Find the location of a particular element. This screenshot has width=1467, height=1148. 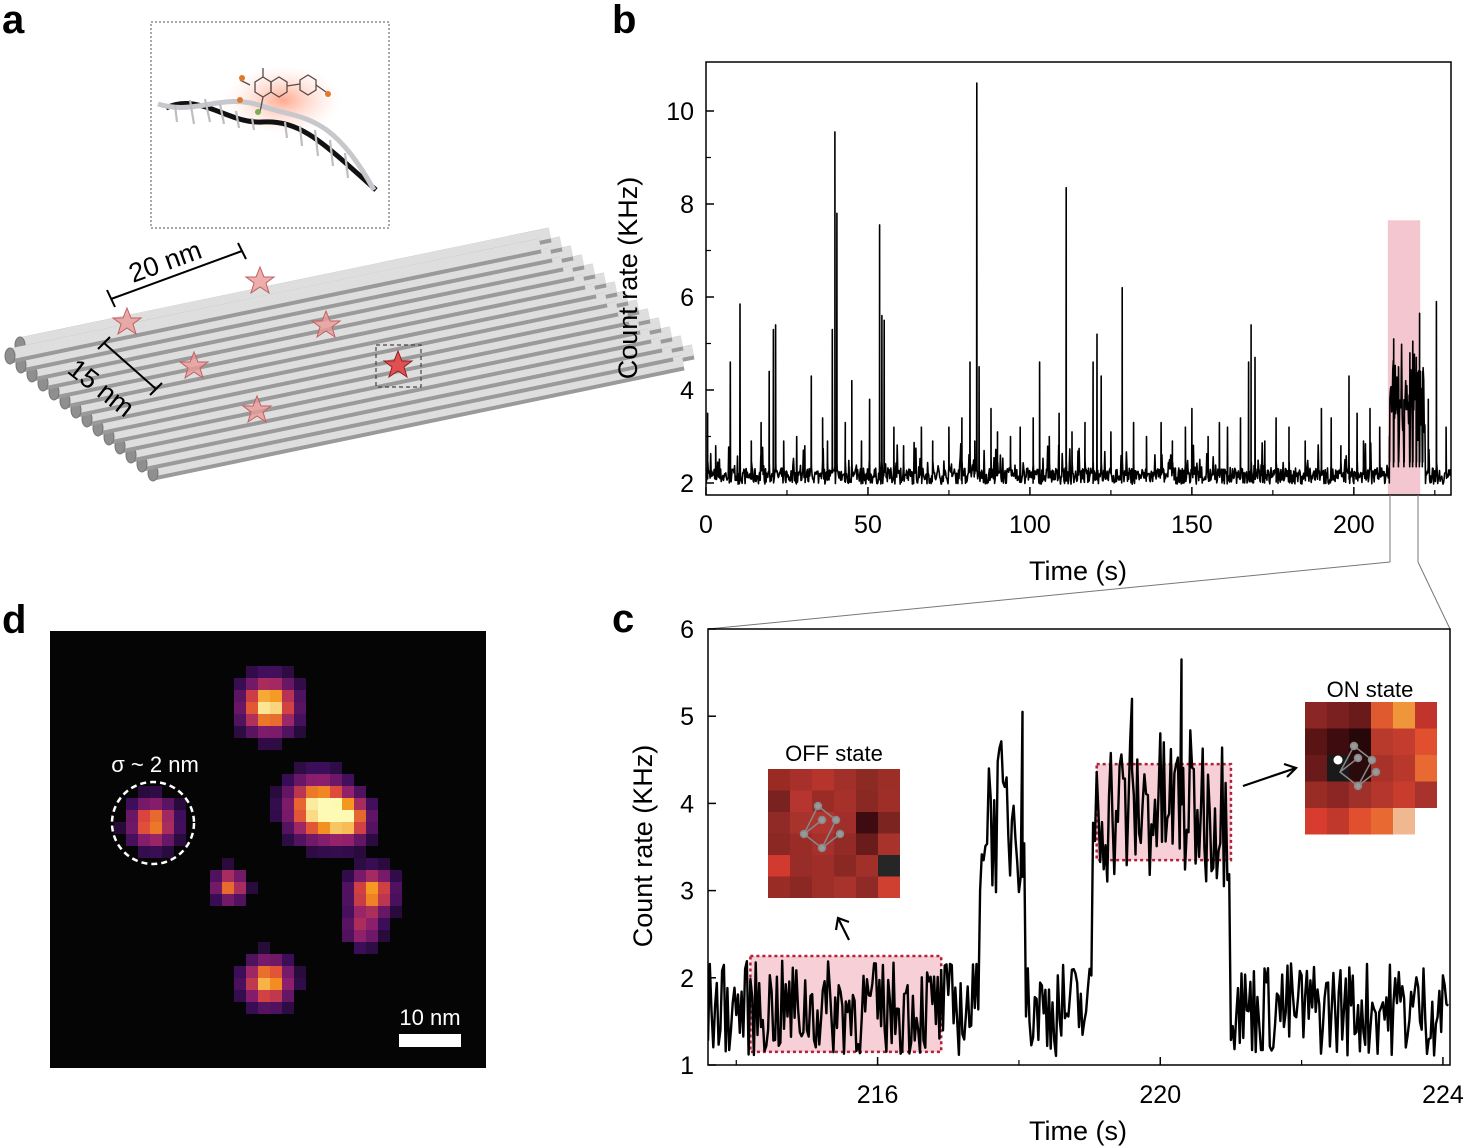

x-tick-label: 100 is located at coordinates (1030, 525).